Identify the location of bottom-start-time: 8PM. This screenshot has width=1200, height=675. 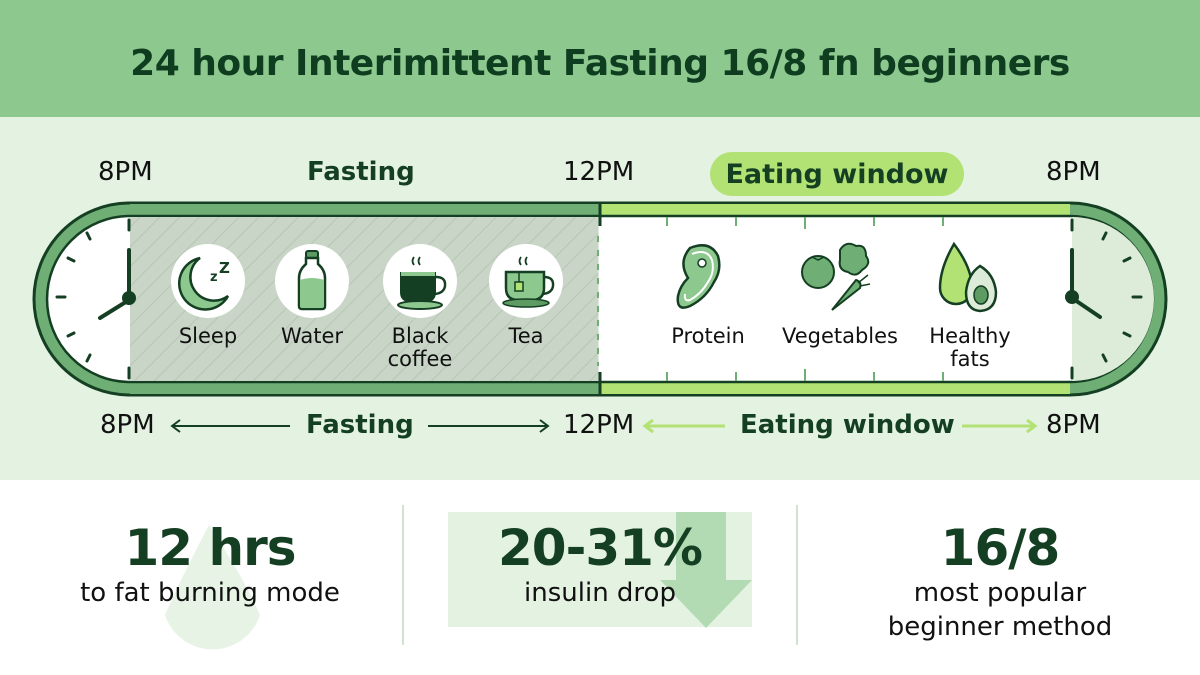
(127, 425).